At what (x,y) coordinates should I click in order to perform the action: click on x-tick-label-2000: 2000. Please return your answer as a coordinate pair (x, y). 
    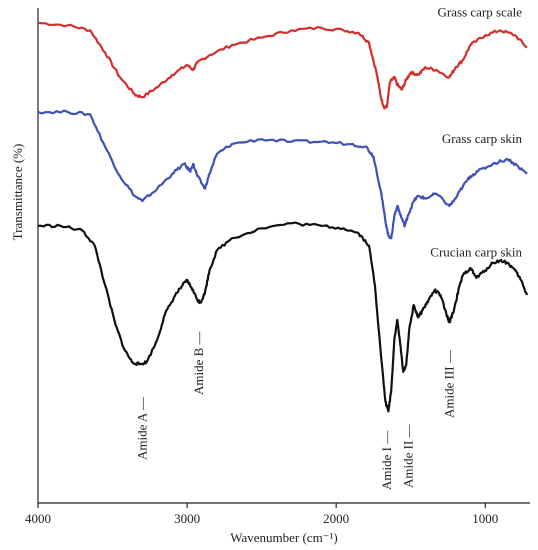
    Looking at the image, I should click on (336, 518).